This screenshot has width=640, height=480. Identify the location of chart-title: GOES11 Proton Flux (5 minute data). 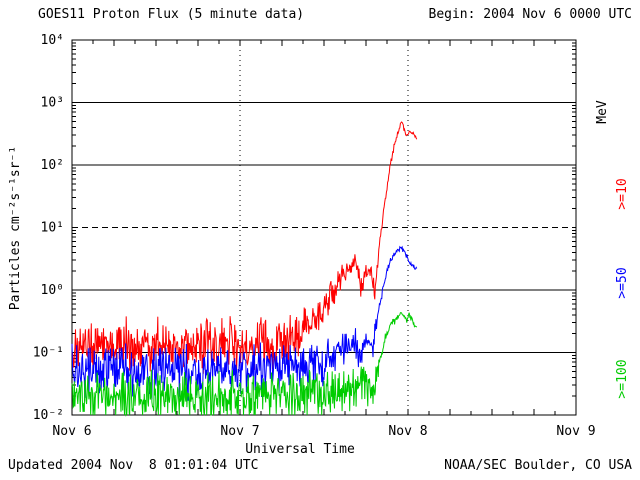
(171, 14).